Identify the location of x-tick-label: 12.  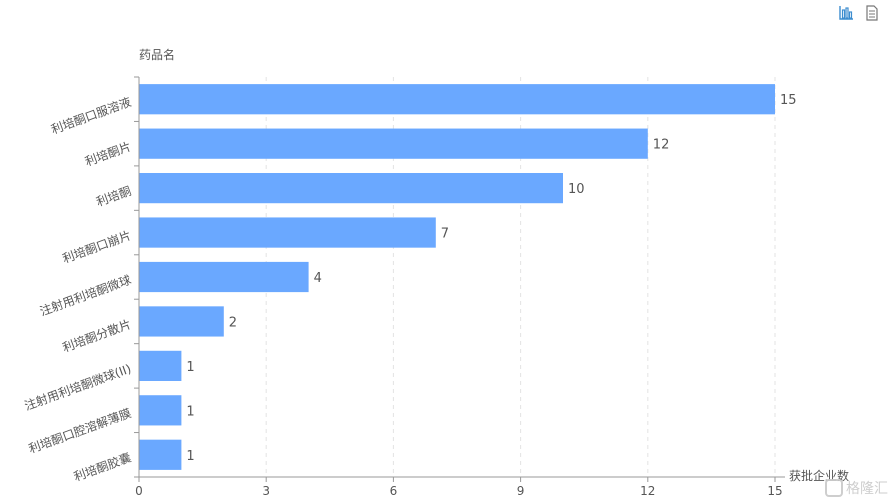
(647, 491).